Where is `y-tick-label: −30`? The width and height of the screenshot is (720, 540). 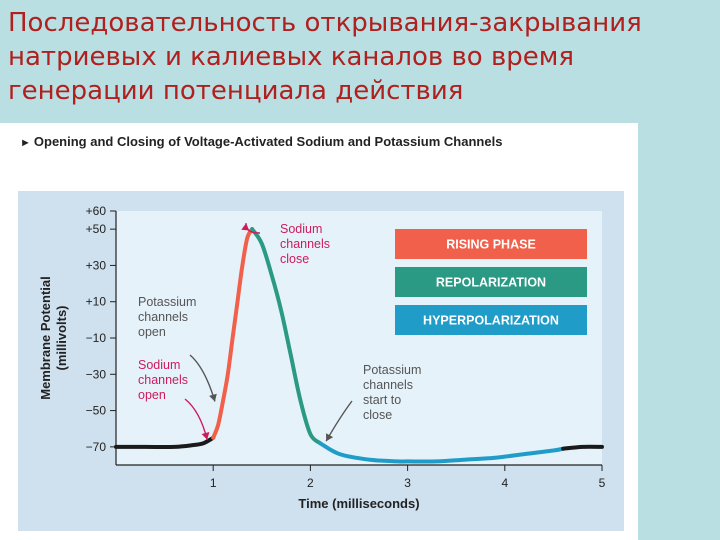 y-tick-label: −30 is located at coordinates (96, 374).